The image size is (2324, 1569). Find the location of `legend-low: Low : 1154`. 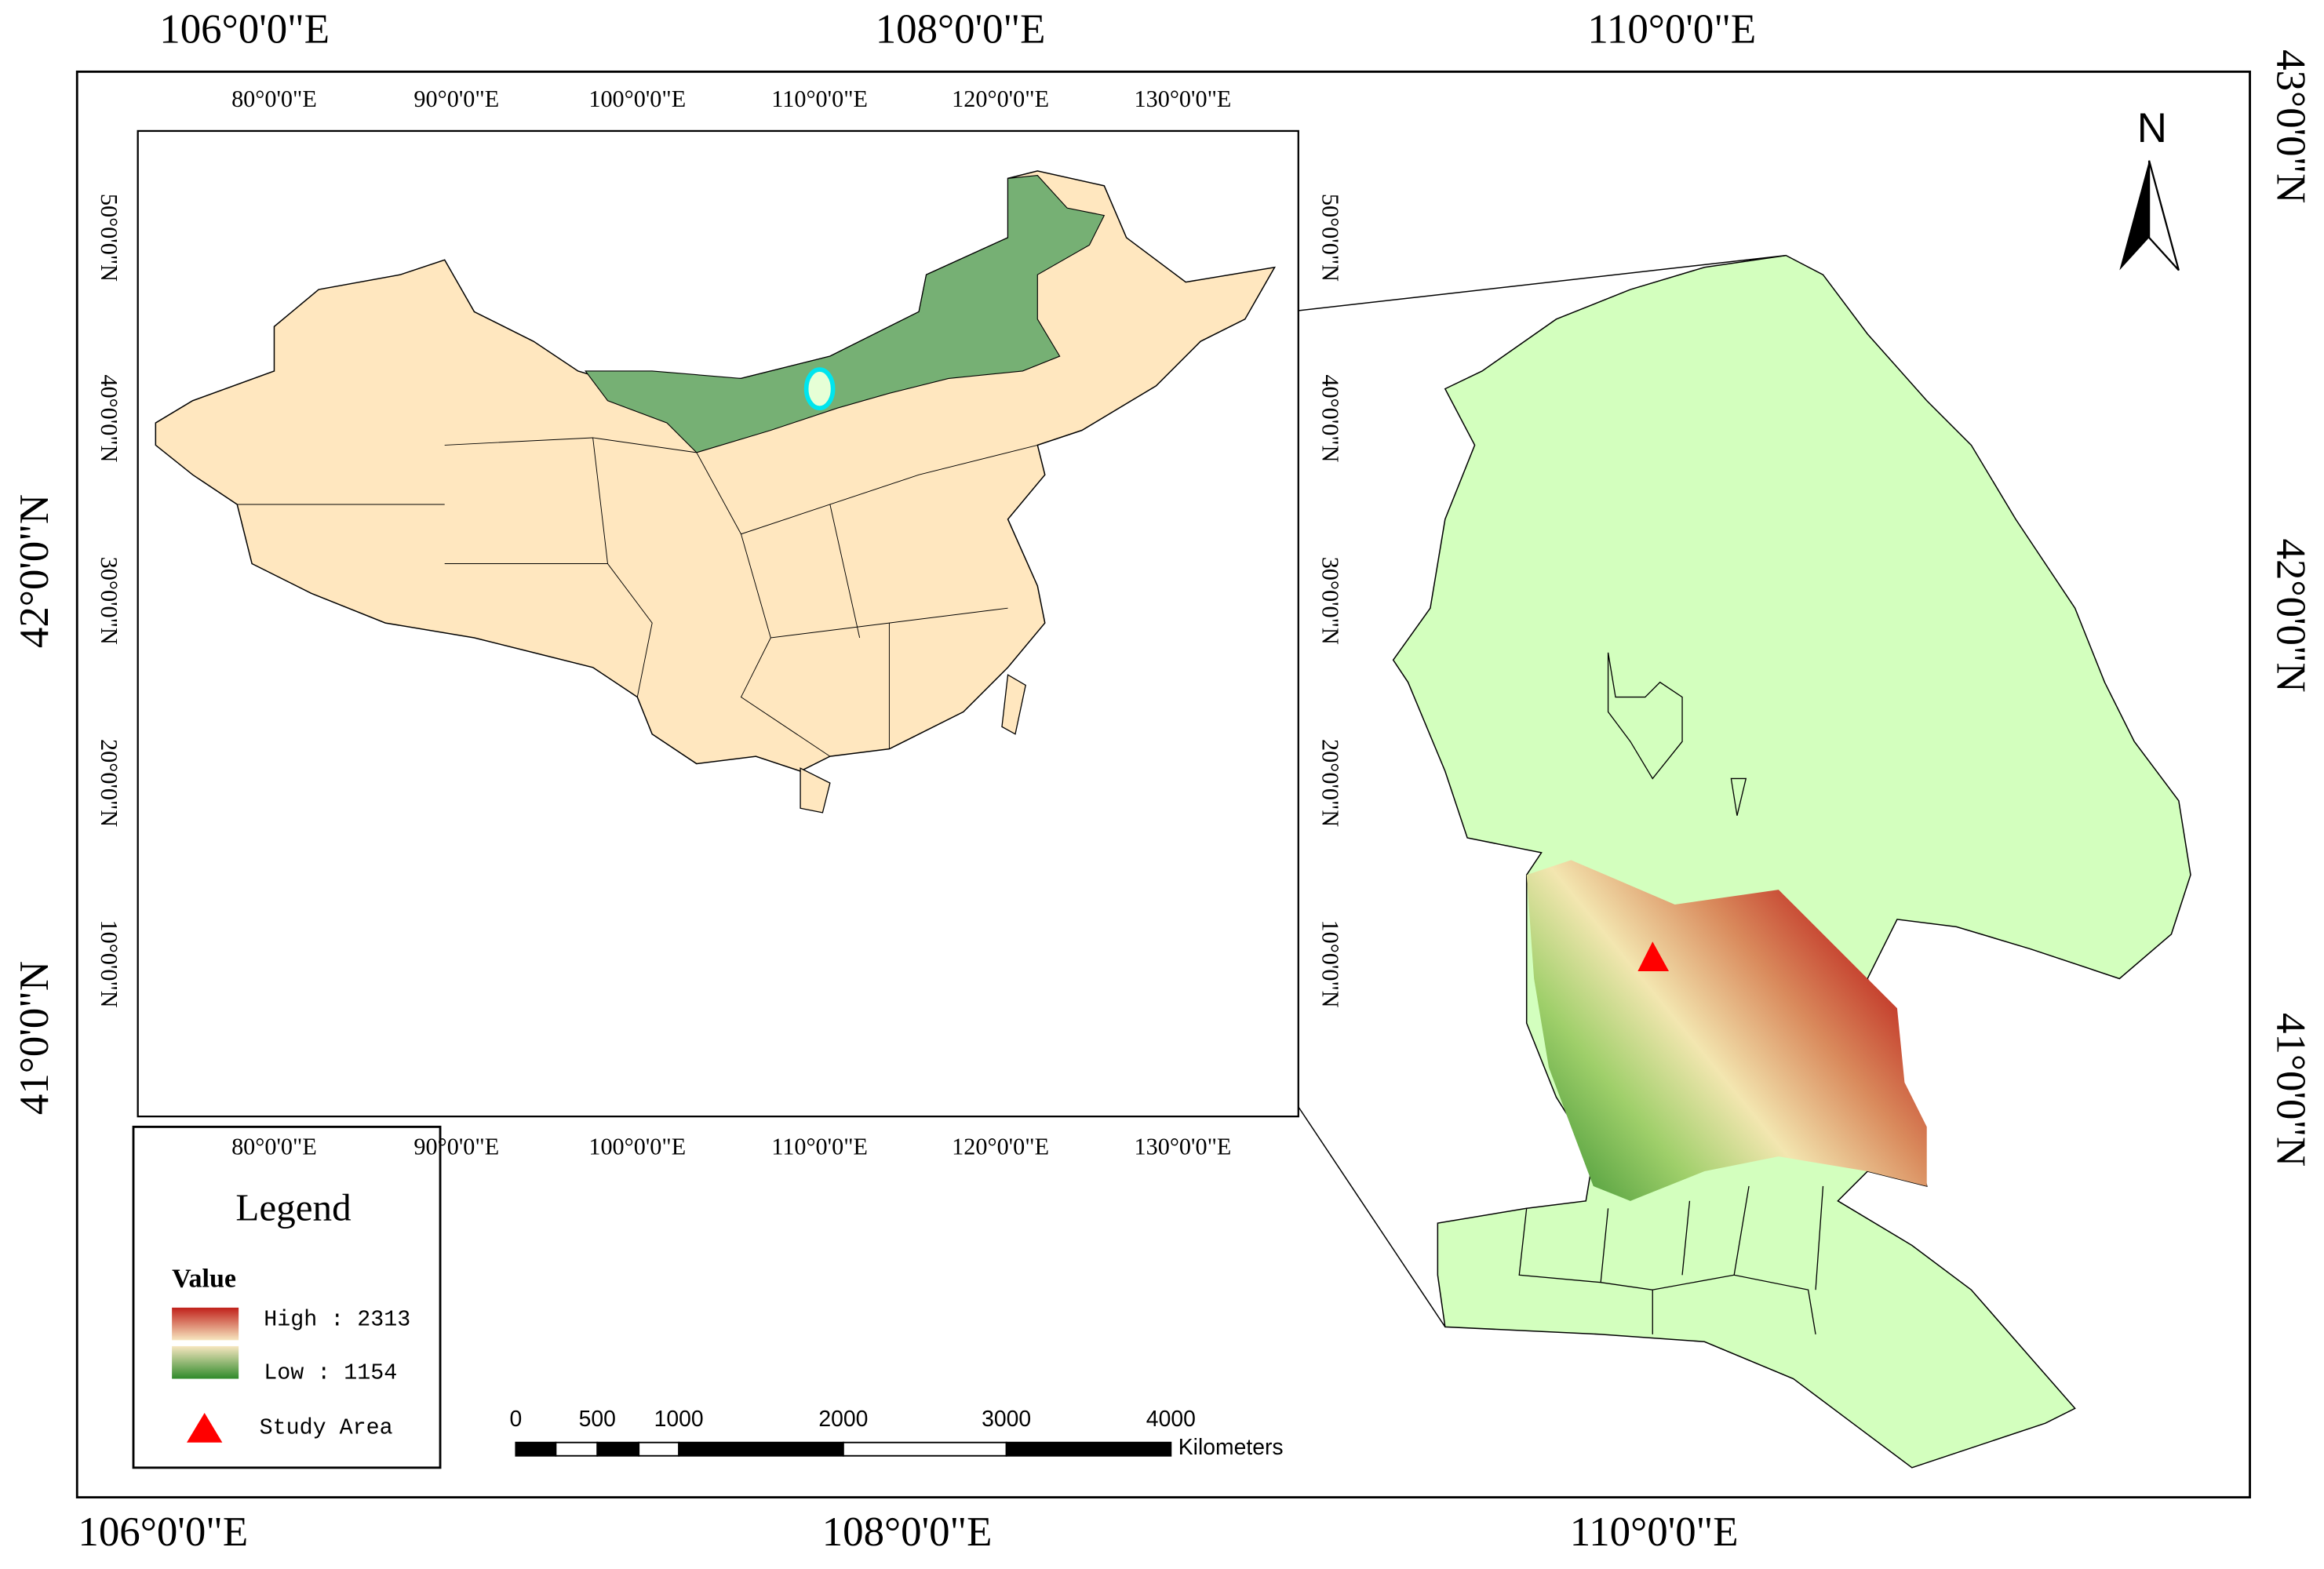

legend-low: Low : 1154 is located at coordinates (330, 1372).